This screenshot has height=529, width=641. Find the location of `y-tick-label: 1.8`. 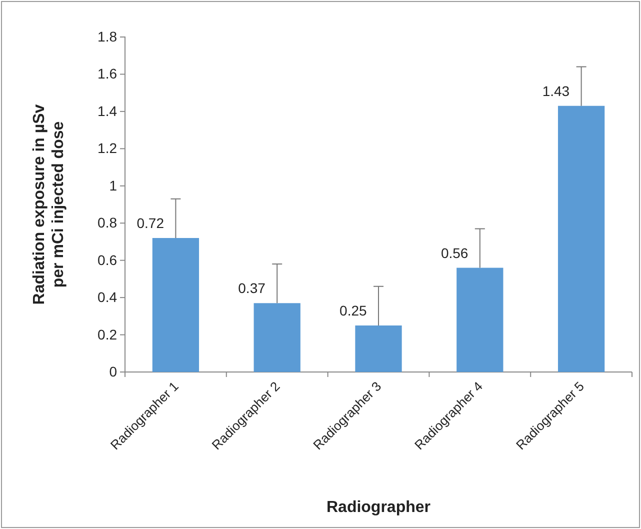

y-tick-label: 1.8 is located at coordinates (108, 36).